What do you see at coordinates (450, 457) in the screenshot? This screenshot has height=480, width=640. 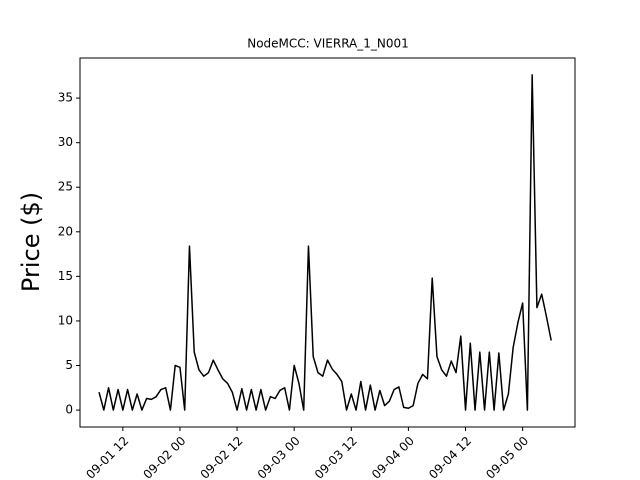 I see `x-tick-label: 09-04 12` at bounding box center [450, 457].